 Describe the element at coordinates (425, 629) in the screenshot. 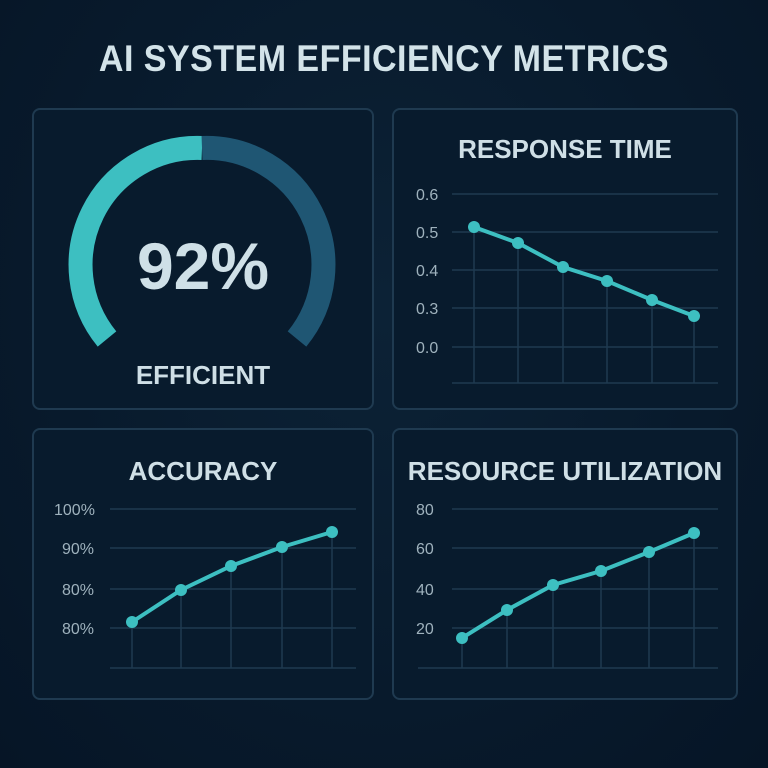

I see `svg-text: 20` at that location.